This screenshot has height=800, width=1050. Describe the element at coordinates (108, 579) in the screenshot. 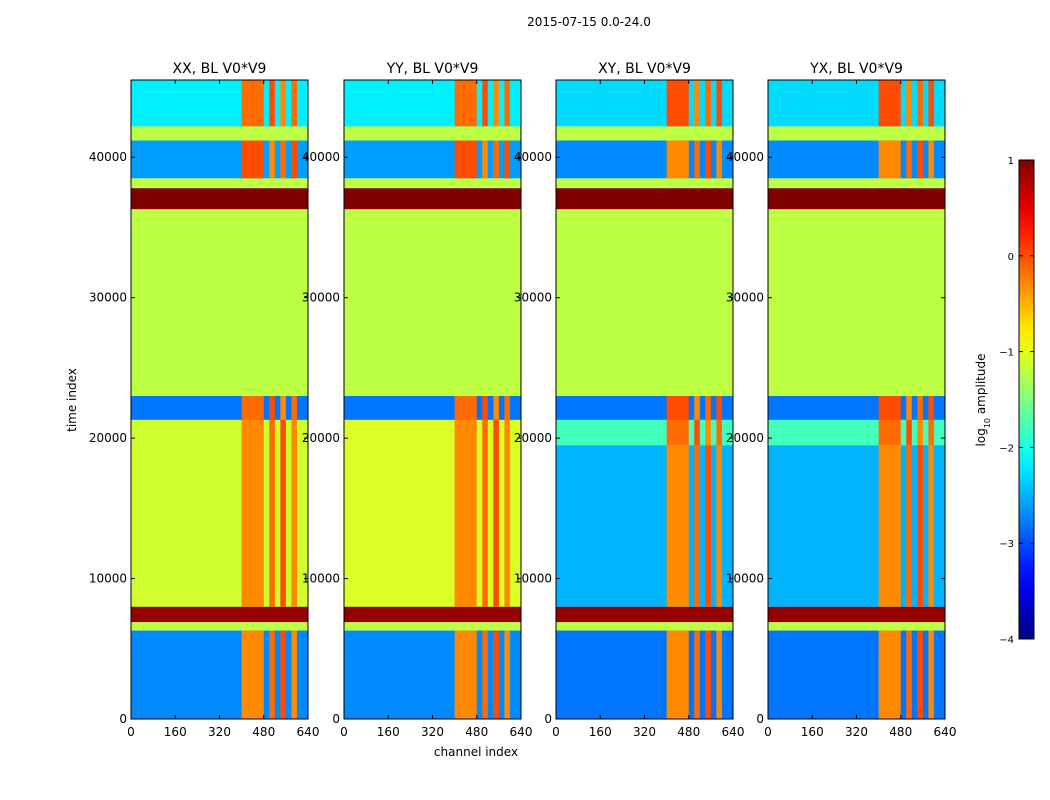

I see `y-tick-label: 10000` at that location.